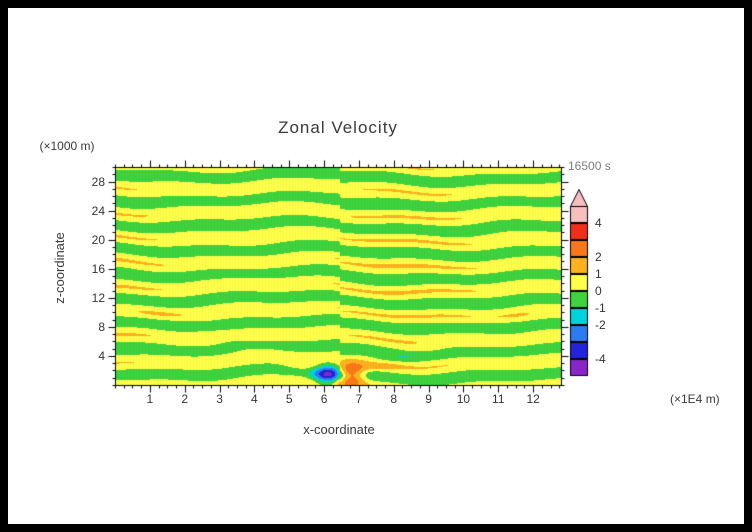 This screenshot has width=752, height=532. What do you see at coordinates (150, 399) in the screenshot?
I see `x-tick-label: 1` at bounding box center [150, 399].